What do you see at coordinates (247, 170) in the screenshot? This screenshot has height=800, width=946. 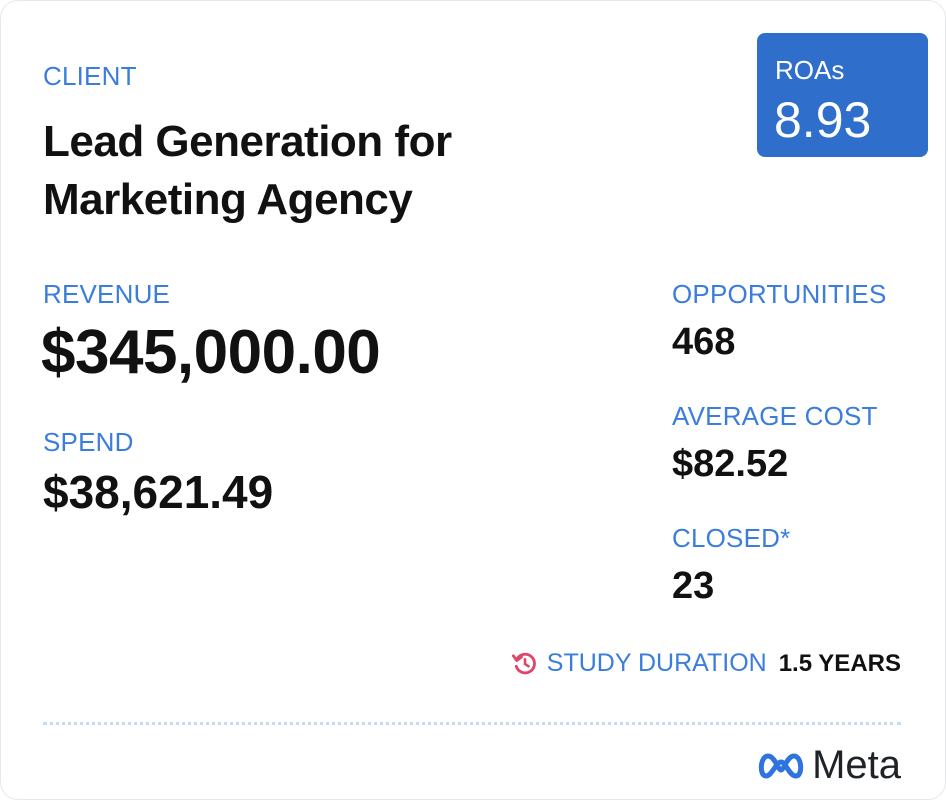 I see `case-title: Lead Generation for Marketing Agency` at bounding box center [247, 170].